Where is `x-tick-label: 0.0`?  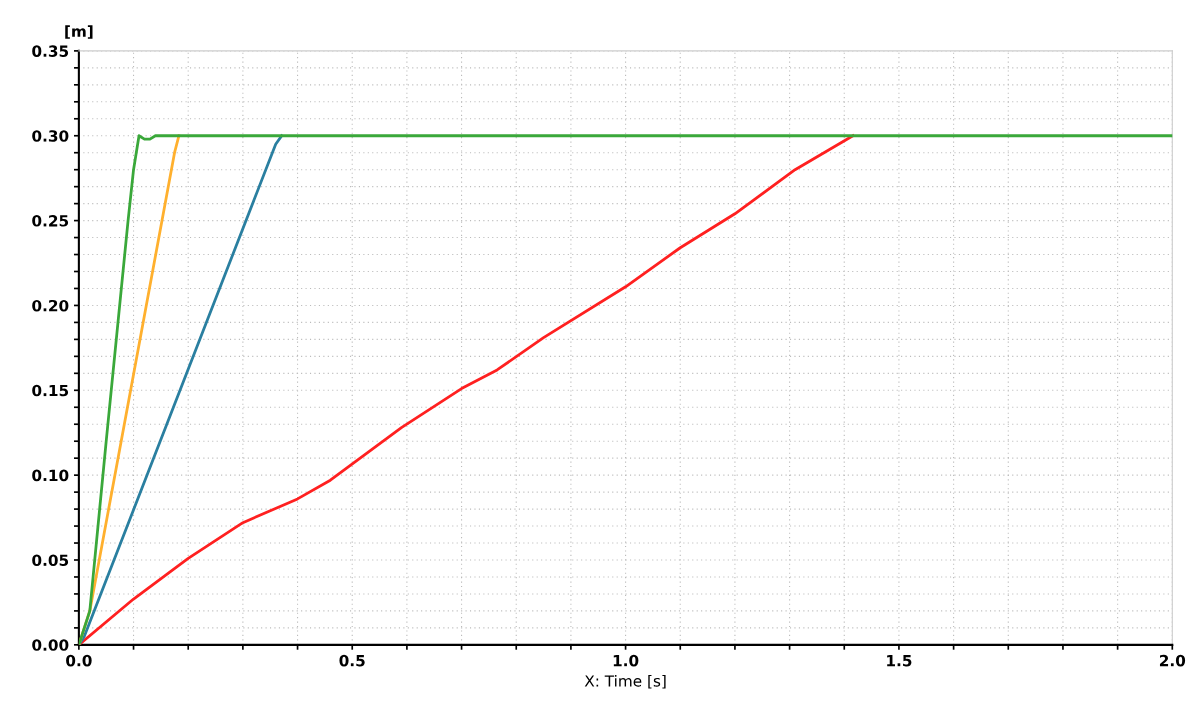
x-tick-label: 0.0 is located at coordinates (79, 660).